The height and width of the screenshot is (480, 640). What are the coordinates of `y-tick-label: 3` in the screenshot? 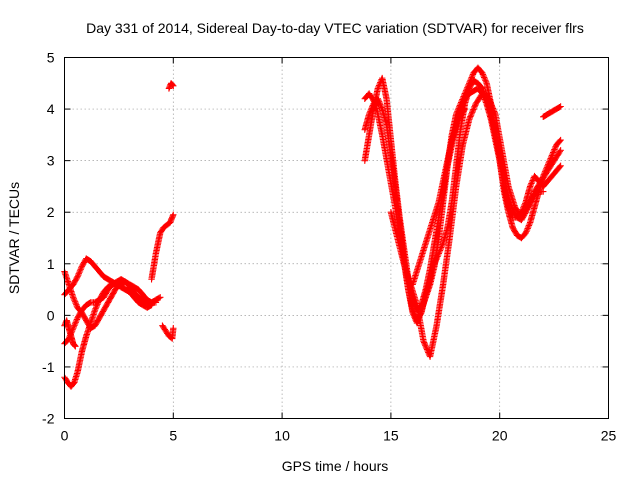 It's located at (51, 161).